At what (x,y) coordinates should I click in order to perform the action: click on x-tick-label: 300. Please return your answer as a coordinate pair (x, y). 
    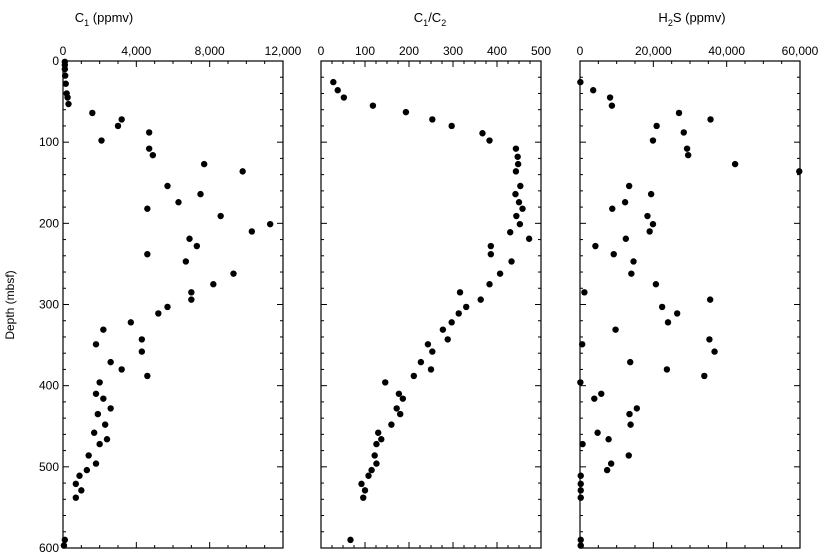
    Looking at the image, I should click on (453, 51).